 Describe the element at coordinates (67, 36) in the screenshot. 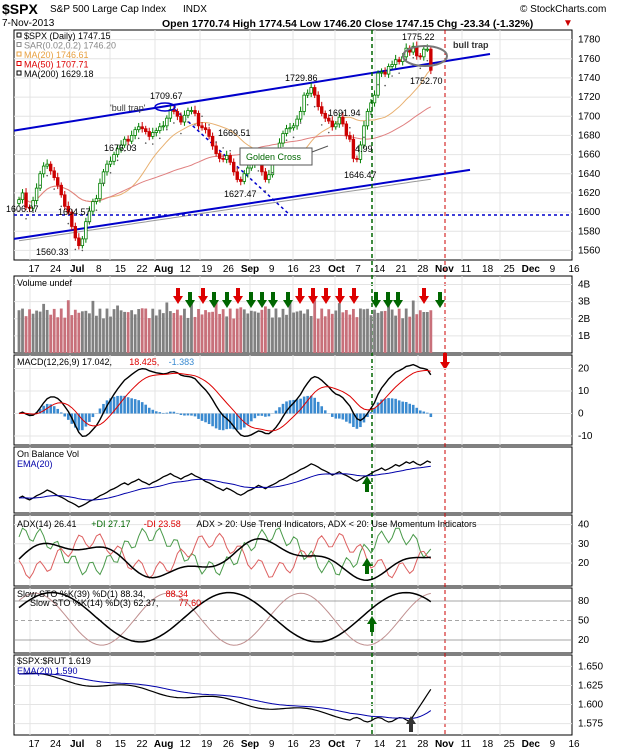

I see `legend-entry: $SPX (Daily) 1747.15` at that location.